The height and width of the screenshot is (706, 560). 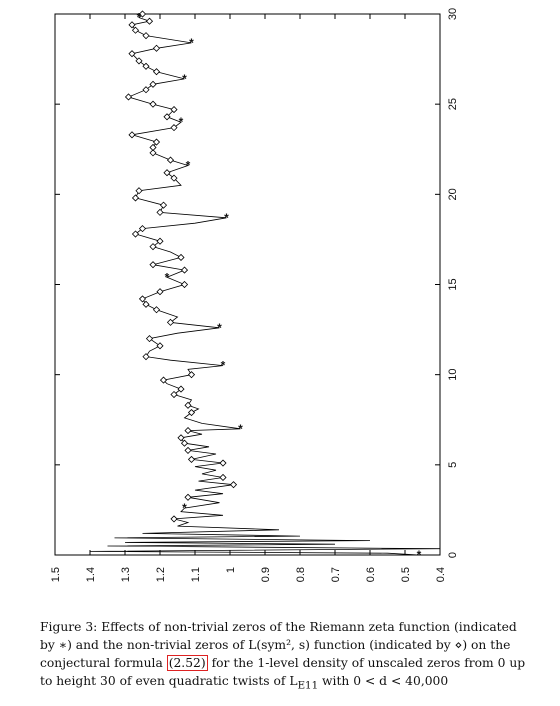 What do you see at coordinates (453, 284) in the screenshot?
I see `height-tick-label: 15` at bounding box center [453, 284].